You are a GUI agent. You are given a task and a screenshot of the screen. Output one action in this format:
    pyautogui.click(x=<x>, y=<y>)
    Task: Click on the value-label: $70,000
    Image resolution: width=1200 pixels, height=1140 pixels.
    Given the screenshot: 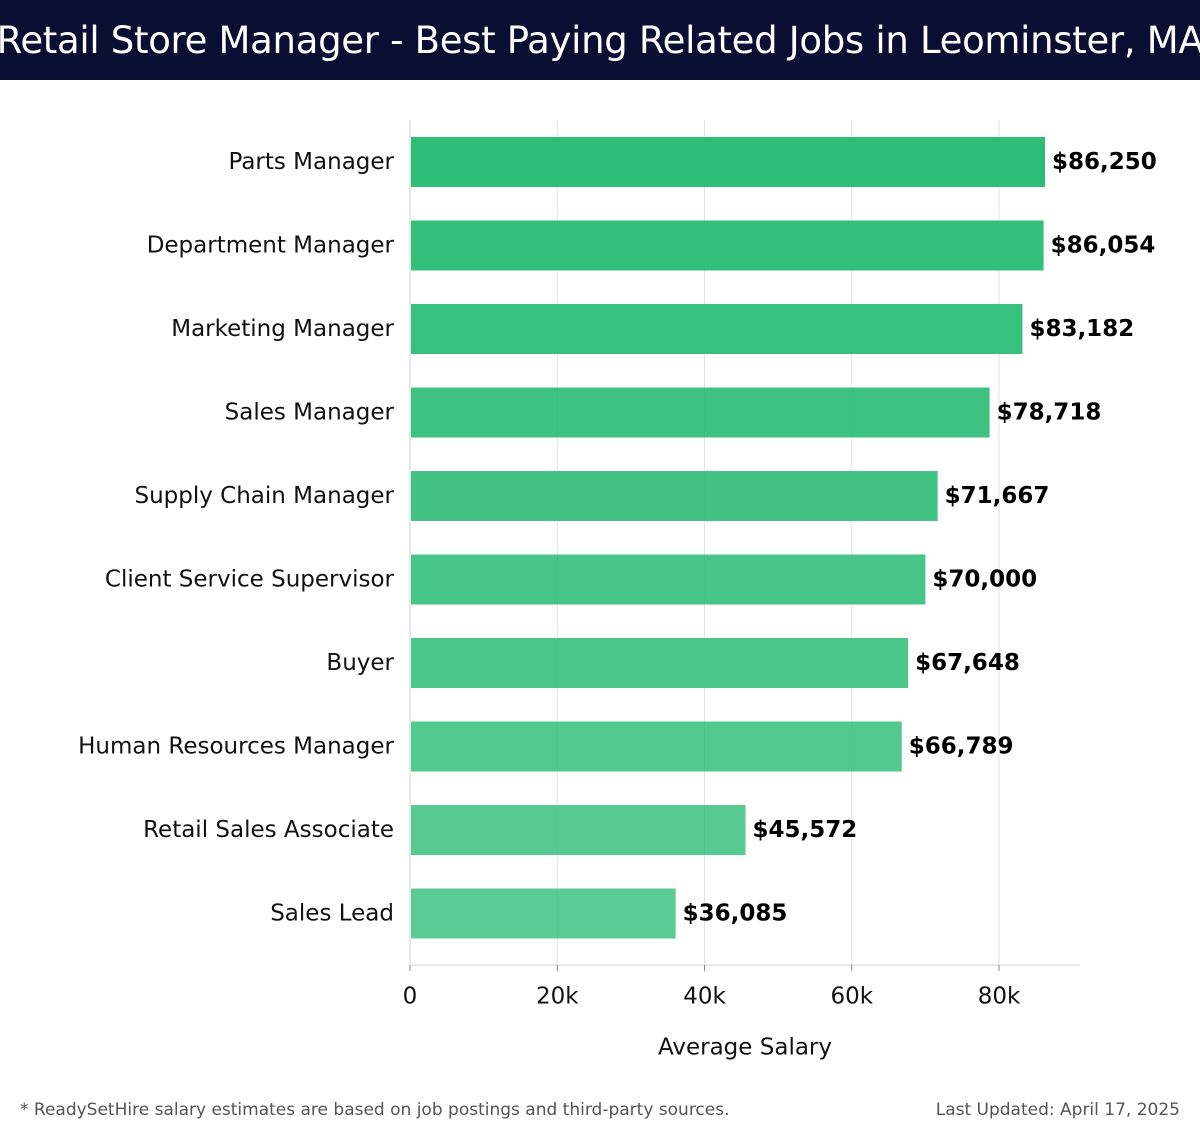 What is the action you would take?
    pyautogui.click(x=984, y=580)
    